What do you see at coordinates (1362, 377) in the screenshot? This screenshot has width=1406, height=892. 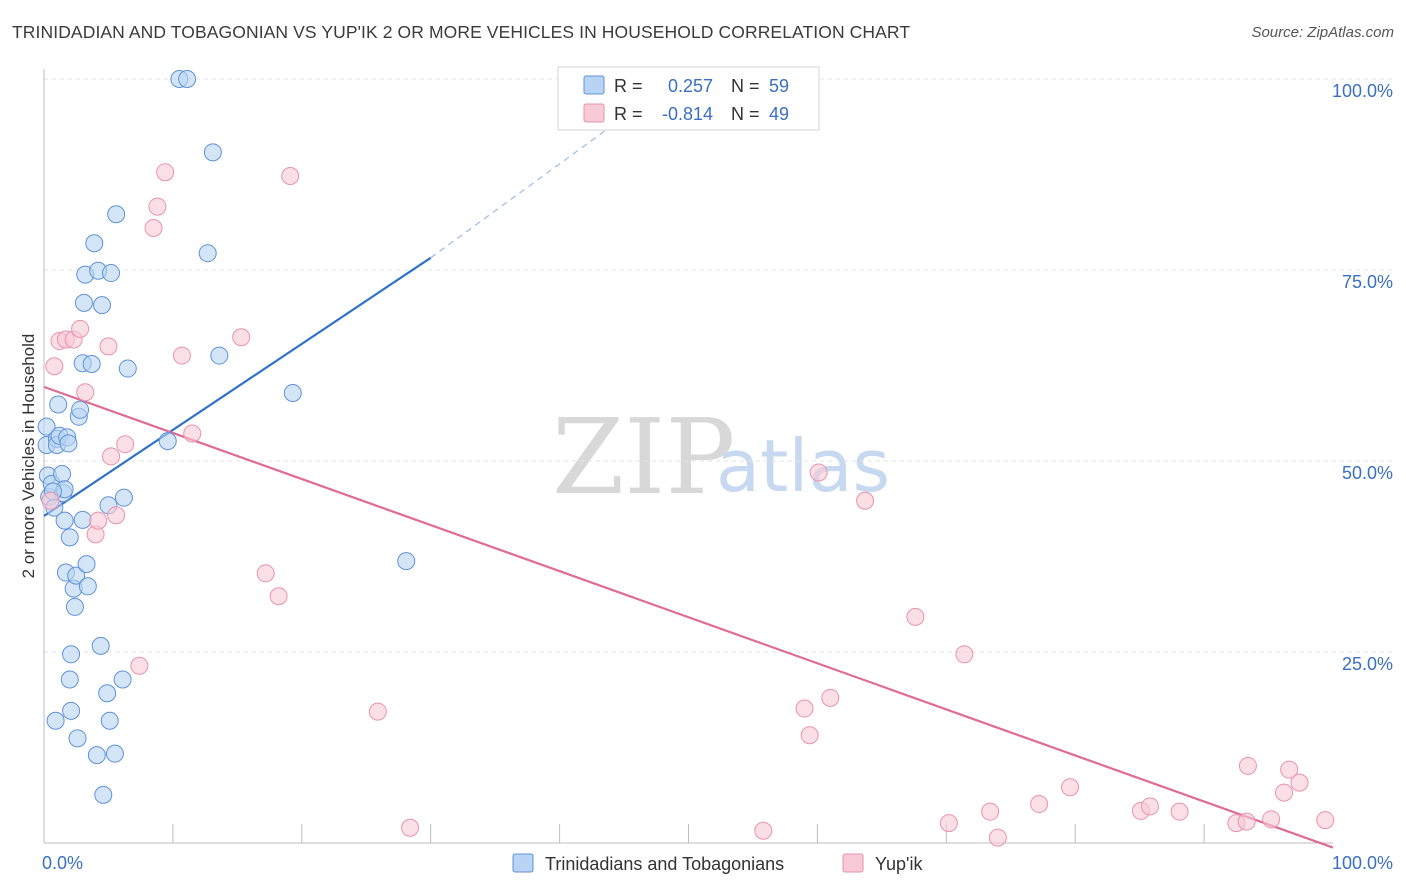 I see `y-tick-labels: 25.0% 50.0% 75.0% 100.0%` at bounding box center [1362, 377].